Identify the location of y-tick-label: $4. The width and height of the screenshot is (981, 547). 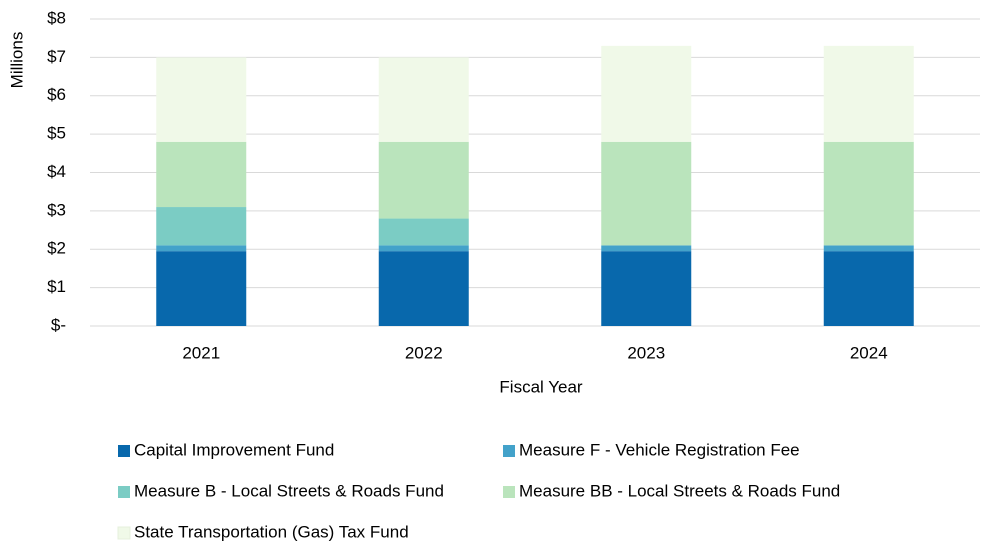
(56, 171).